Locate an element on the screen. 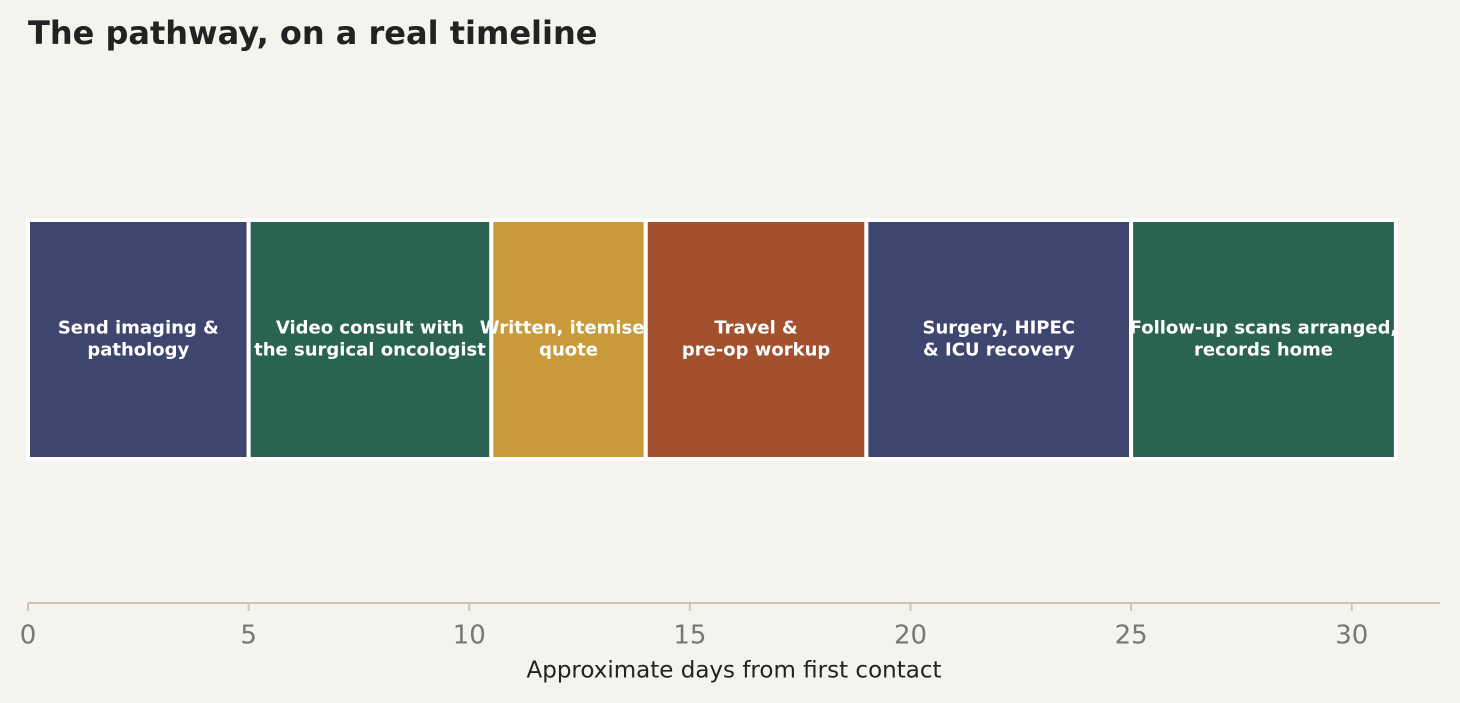 This screenshot has height=703, width=1460. task-label: the surgical oncologist is located at coordinates (370, 350).